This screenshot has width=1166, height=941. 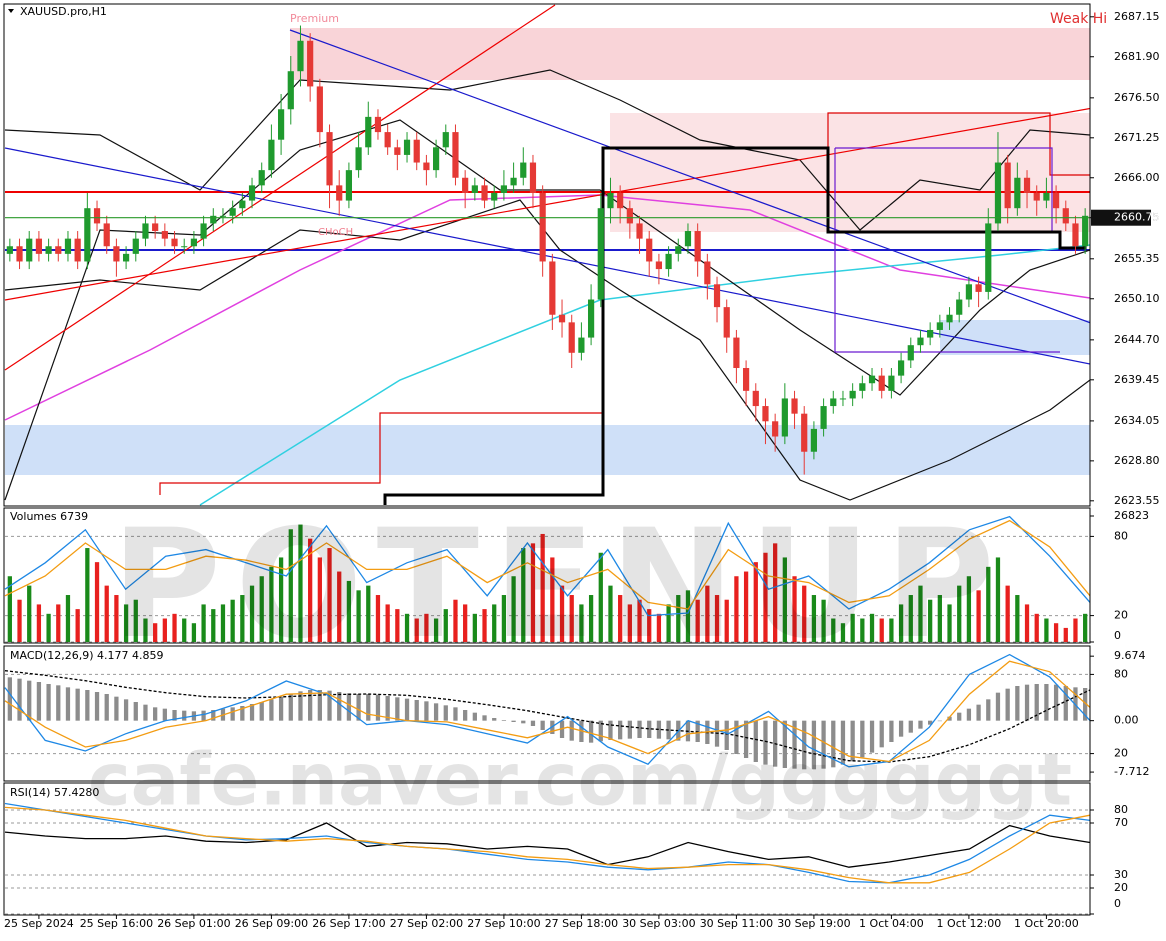 What do you see at coordinates (1137, 56) in the screenshot?
I see `y-tick-label: 2681.90` at bounding box center [1137, 56].